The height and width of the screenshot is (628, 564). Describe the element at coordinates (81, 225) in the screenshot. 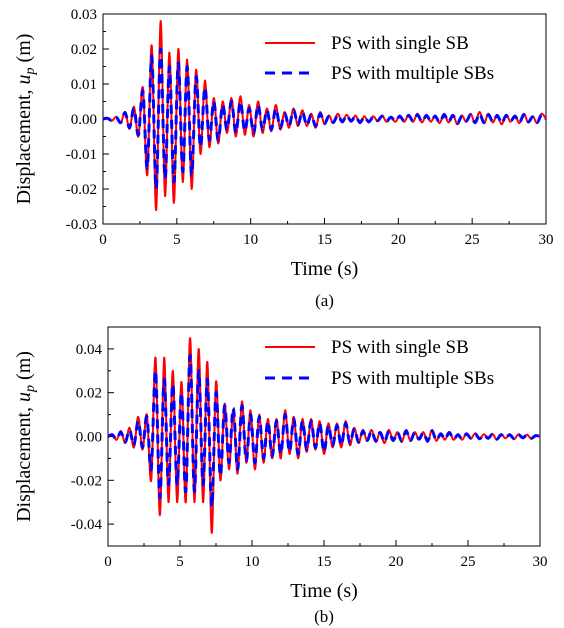

I see `y-tick-label: -0.03` at that location.